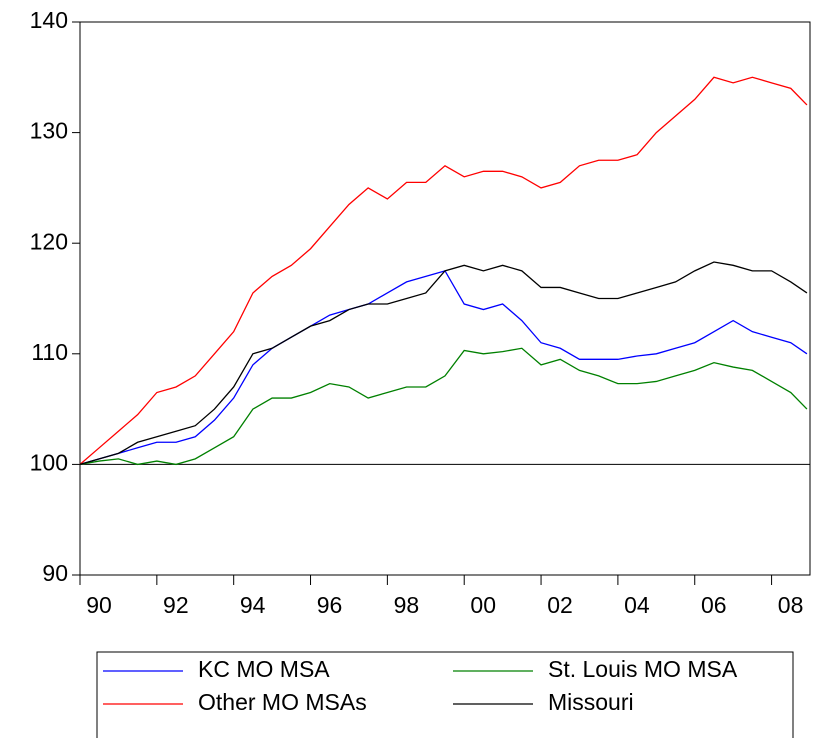  I want to click on y-tick-label: 120, so click(49, 241).